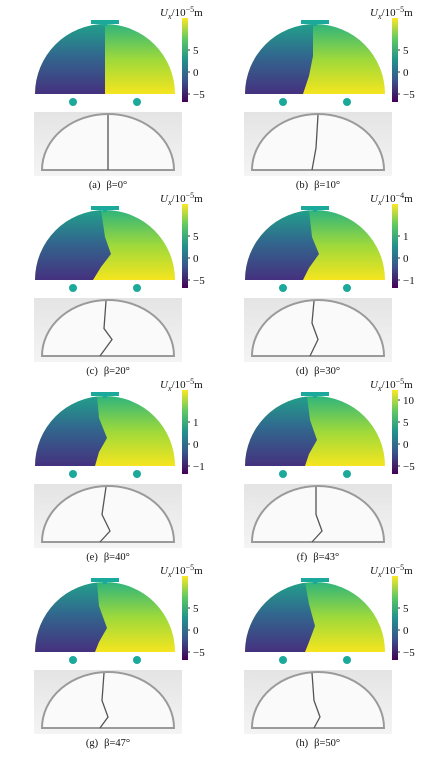 The image size is (432, 757). What do you see at coordinates (117, 371) in the screenshot?
I see `caption-beta: β=20°` at bounding box center [117, 371].